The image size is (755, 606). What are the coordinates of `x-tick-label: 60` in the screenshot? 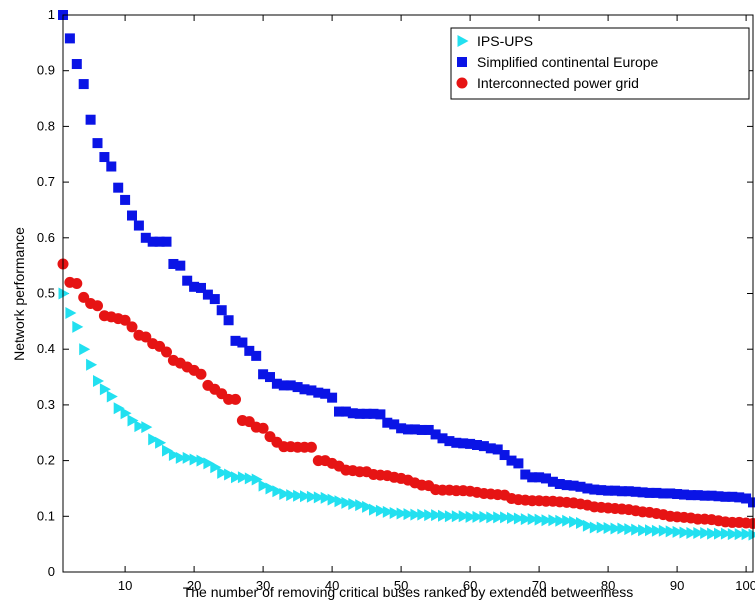 It's located at (470, 585).